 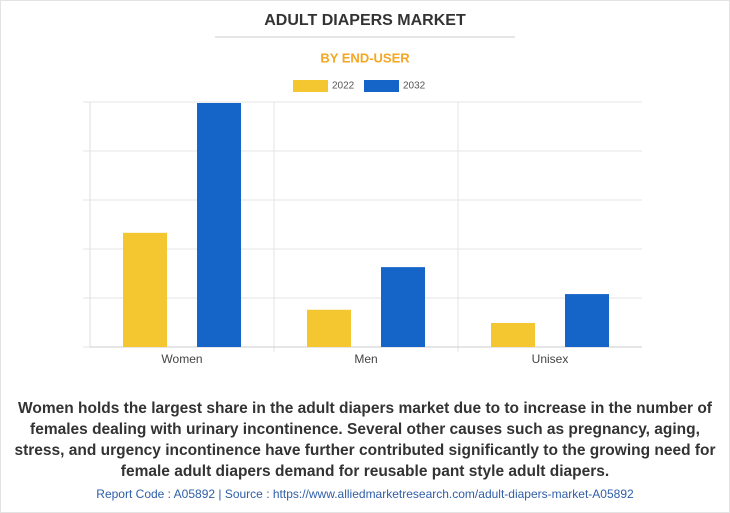 What do you see at coordinates (365, 359) in the screenshot?
I see `x-tick-label: Men` at bounding box center [365, 359].